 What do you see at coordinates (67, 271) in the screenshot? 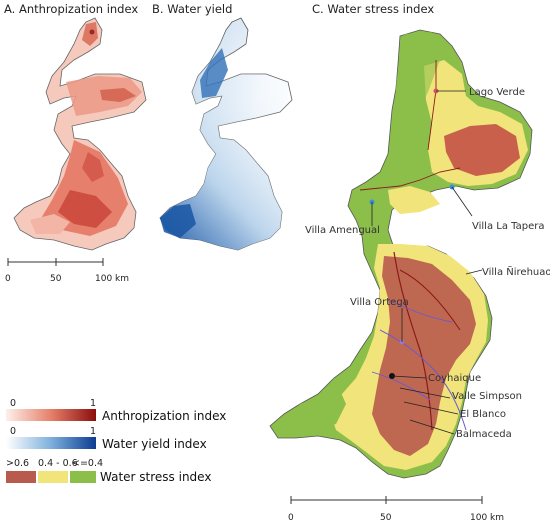
I see `scale-bar-left: 0 50 100 km` at bounding box center [67, 271].